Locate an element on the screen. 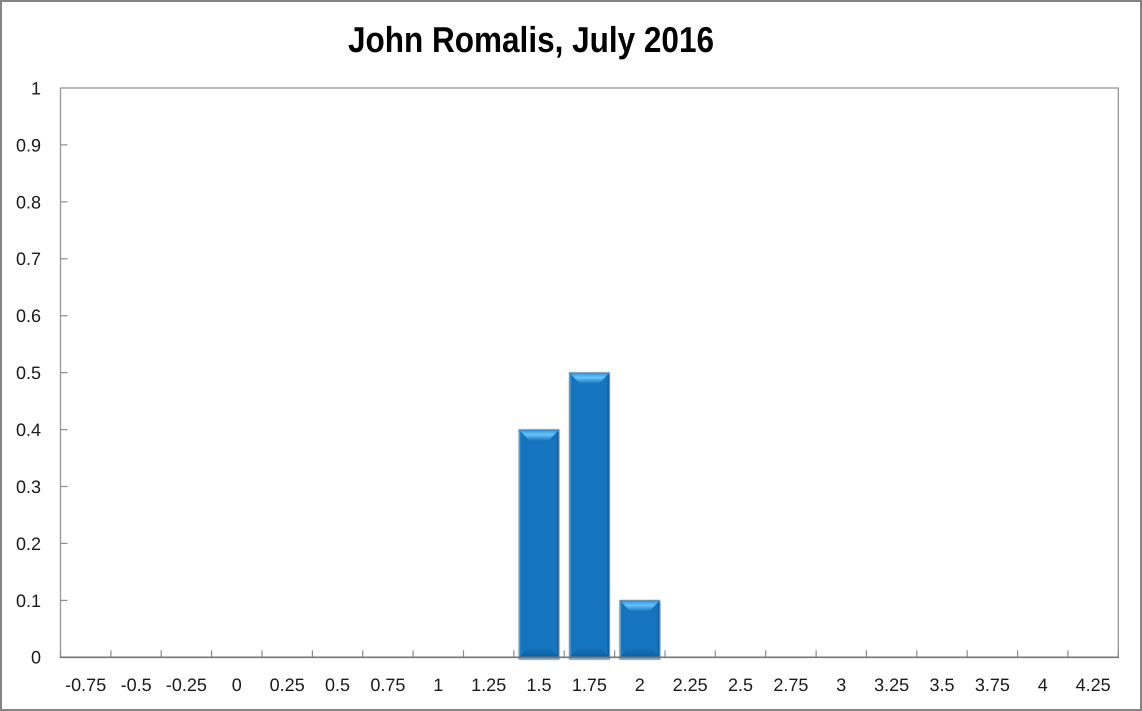 This screenshot has width=1142, height=711. svg-text: 4 is located at coordinates (1043, 685).